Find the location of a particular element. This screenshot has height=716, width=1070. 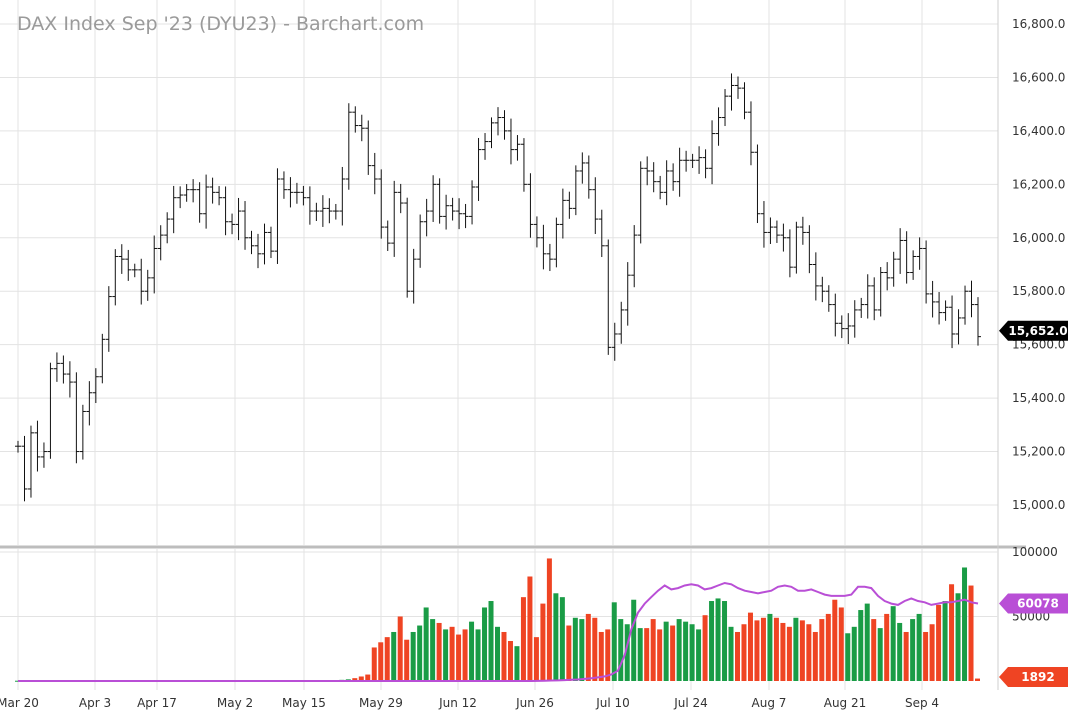

x-tick-label: Jul 10 is located at coordinates (612, 703).